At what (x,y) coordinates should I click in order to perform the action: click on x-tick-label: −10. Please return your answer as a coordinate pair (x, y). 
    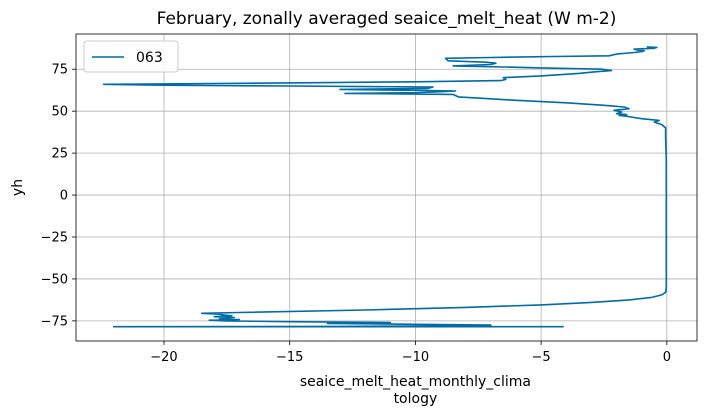
    Looking at the image, I should click on (415, 357).